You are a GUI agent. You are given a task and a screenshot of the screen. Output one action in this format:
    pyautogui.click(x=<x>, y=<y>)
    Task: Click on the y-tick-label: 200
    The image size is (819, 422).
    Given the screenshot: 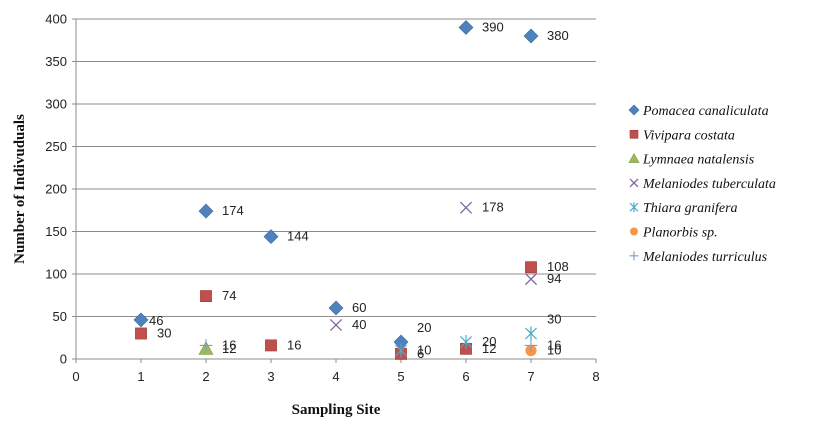 What is the action you would take?
    pyautogui.click(x=56, y=189)
    